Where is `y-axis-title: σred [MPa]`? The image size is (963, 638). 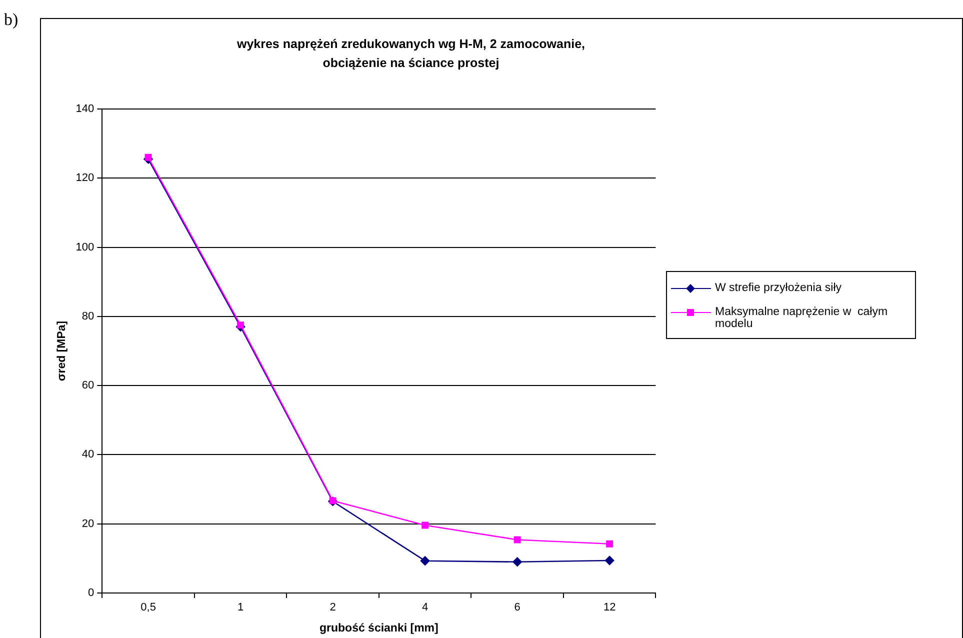 y-axis-title: σred [MPa] is located at coordinates (62, 351).